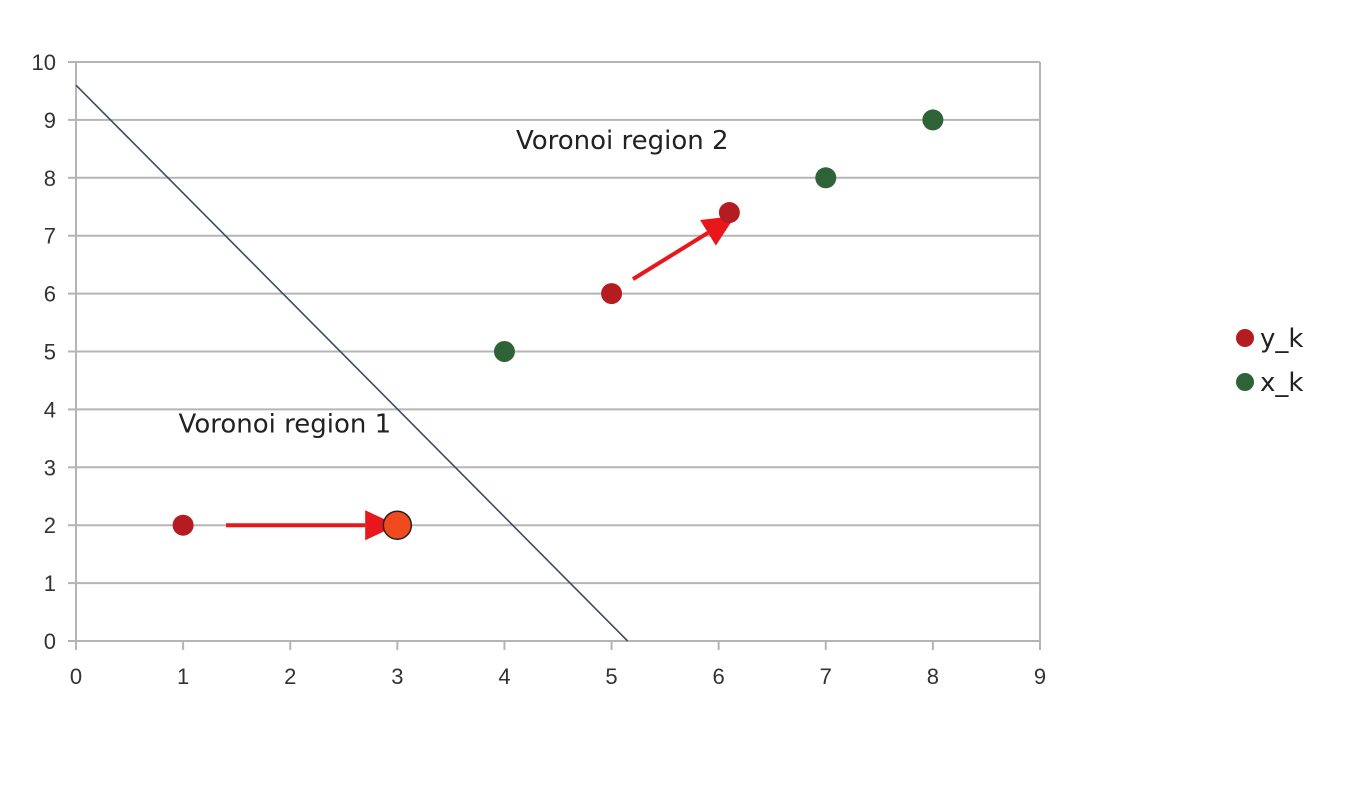 This screenshot has height=792, width=1360. What do you see at coordinates (76, 676) in the screenshot?
I see `x-tick-label: 0` at bounding box center [76, 676].